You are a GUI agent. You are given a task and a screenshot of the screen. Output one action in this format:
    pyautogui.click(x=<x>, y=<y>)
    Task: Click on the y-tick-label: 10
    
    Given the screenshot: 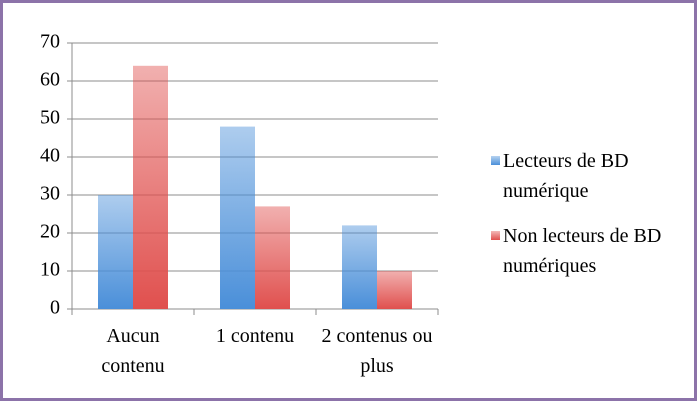 What is the action you would take?
    pyautogui.click(x=50, y=270)
    